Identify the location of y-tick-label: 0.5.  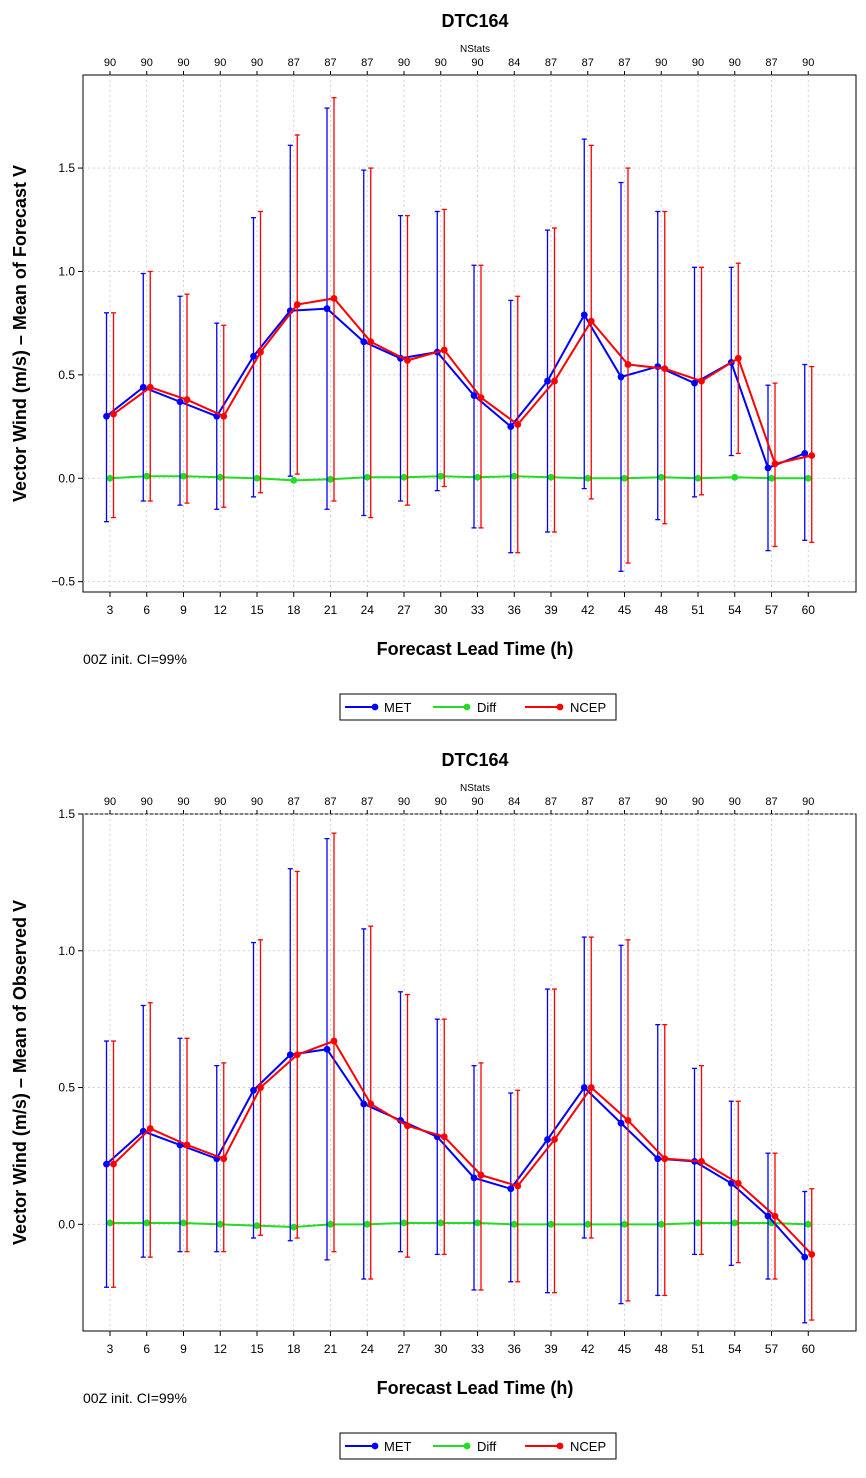
(66, 1088).